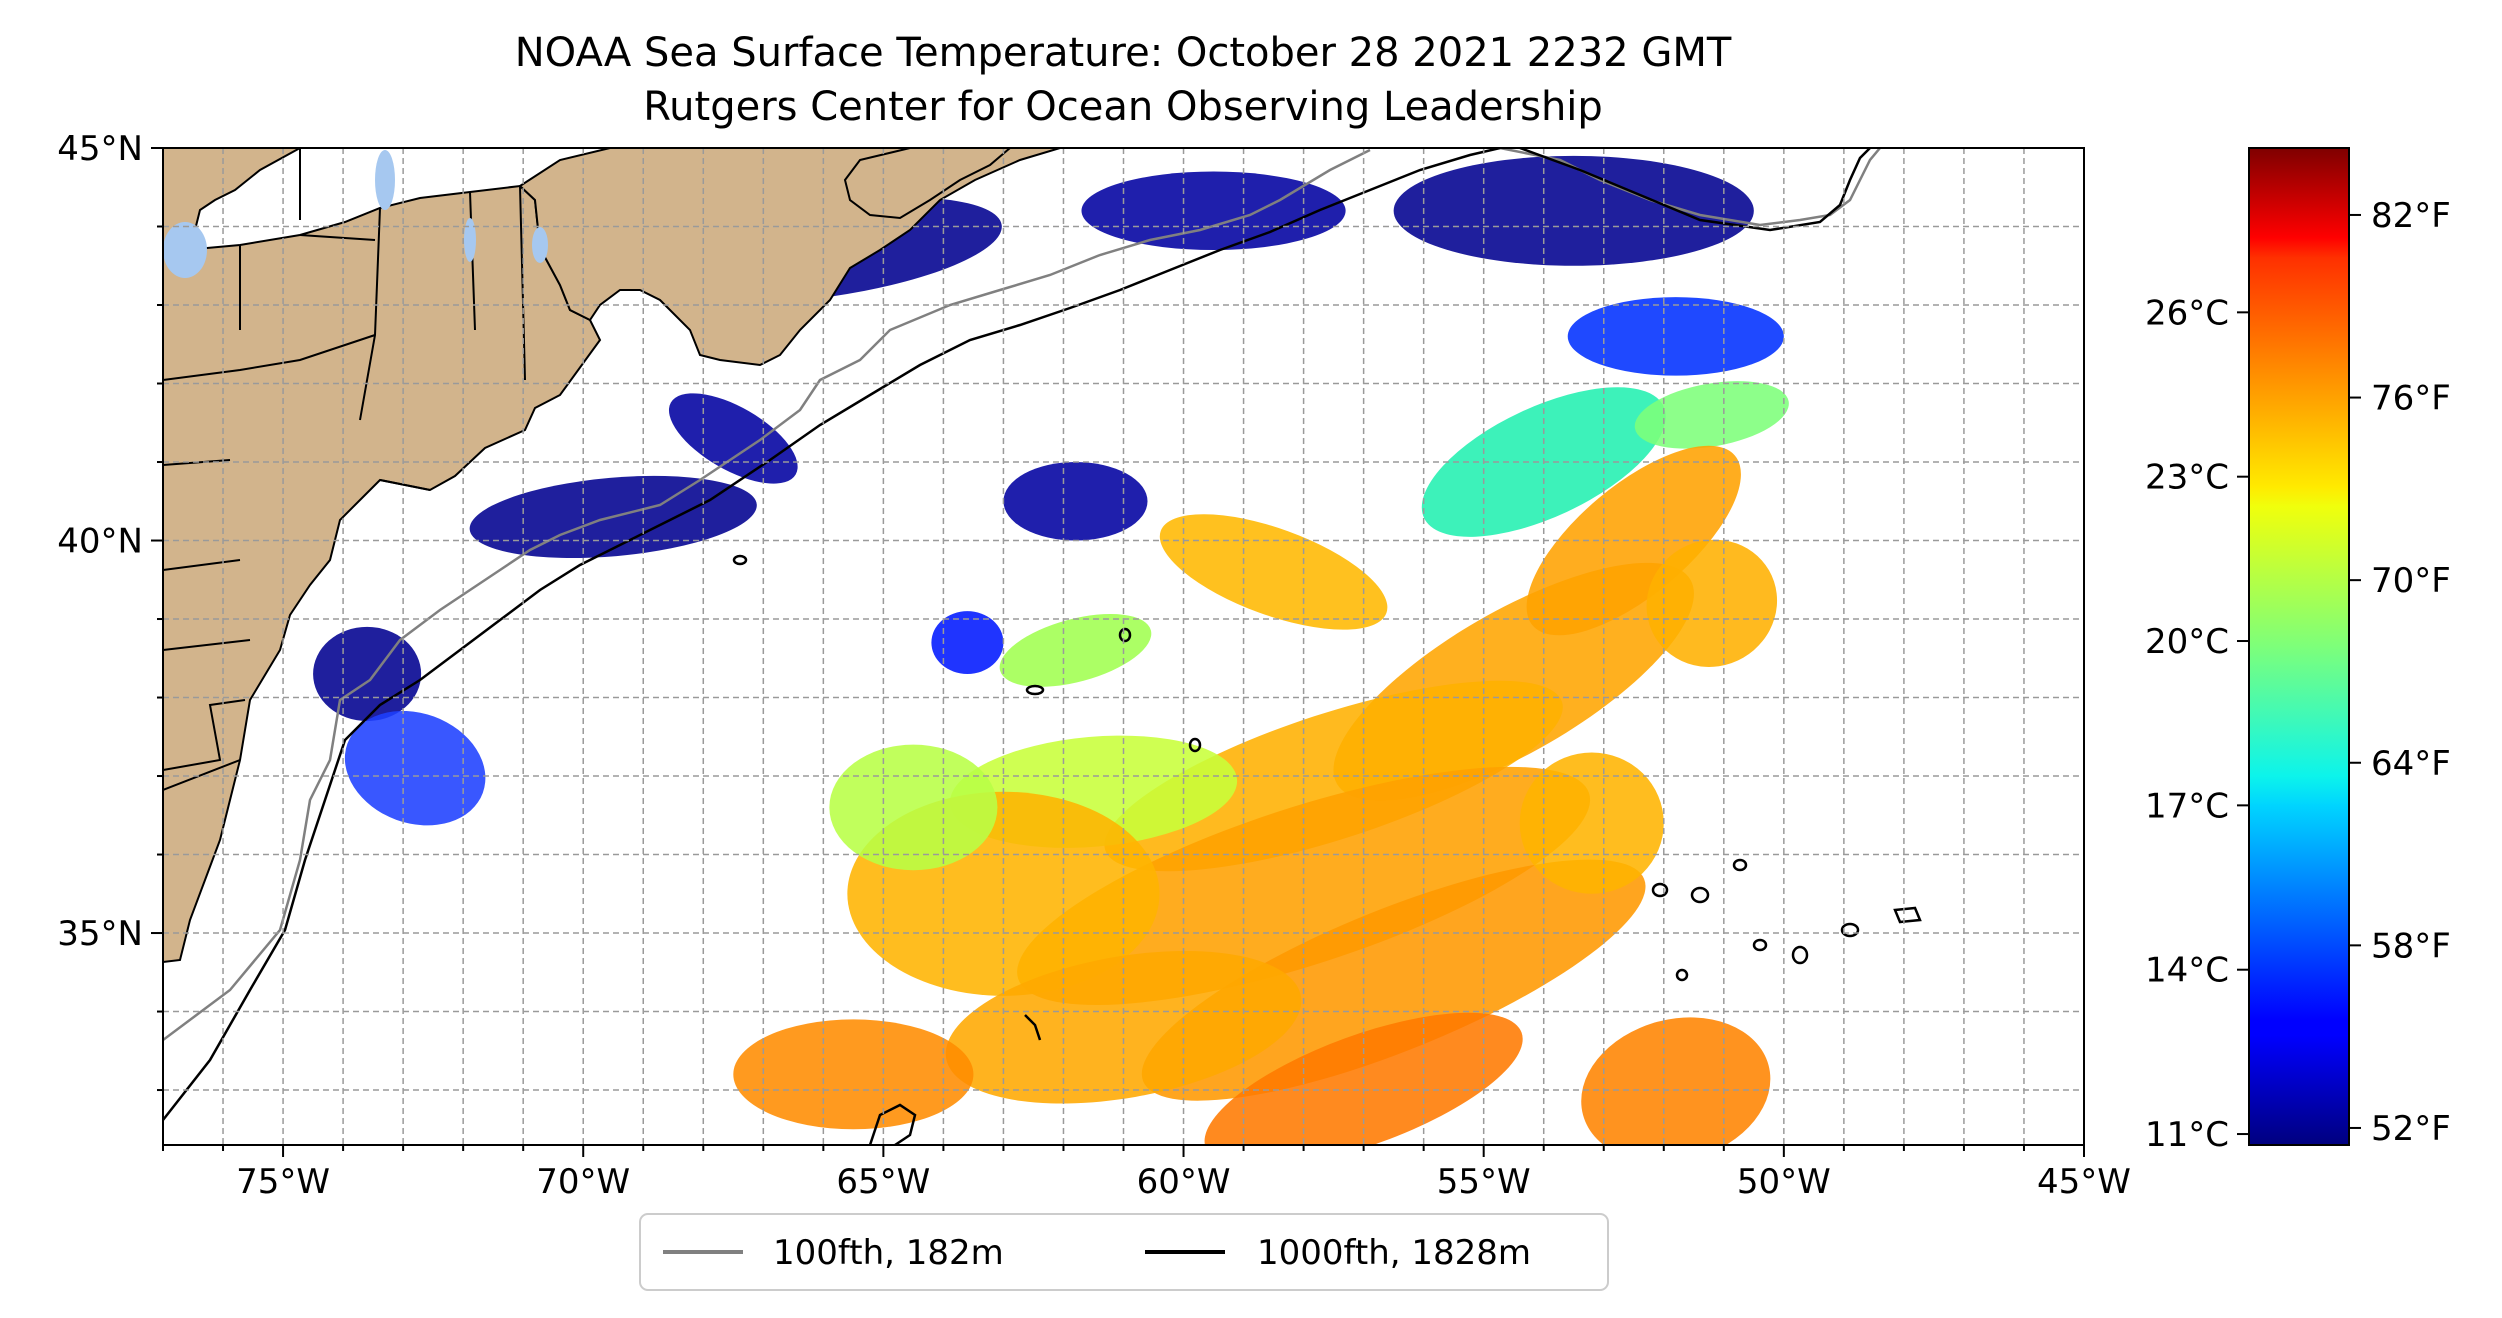  I want to click on legend-box, so click(1124, 1252).